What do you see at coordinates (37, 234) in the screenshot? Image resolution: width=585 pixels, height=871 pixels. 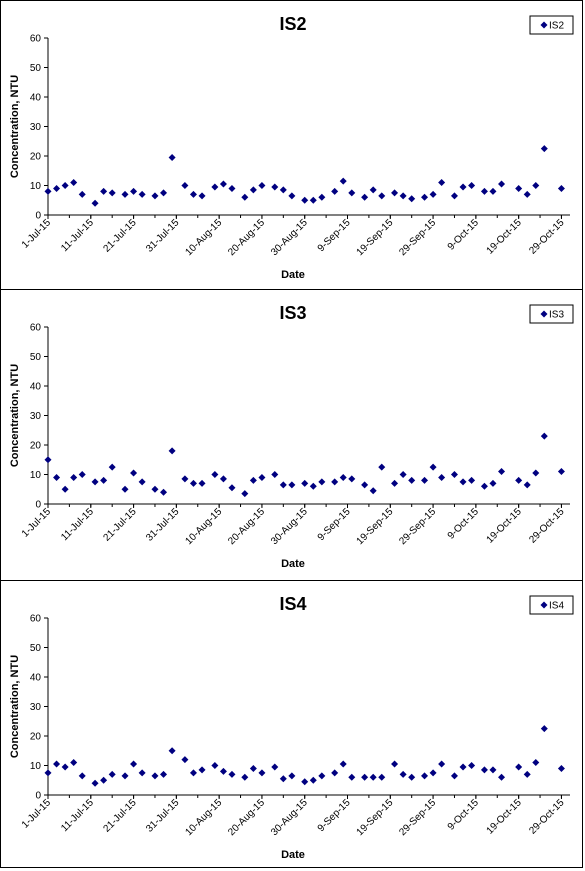 I see `x-tick-label: 1-Jul-15` at bounding box center [37, 234].